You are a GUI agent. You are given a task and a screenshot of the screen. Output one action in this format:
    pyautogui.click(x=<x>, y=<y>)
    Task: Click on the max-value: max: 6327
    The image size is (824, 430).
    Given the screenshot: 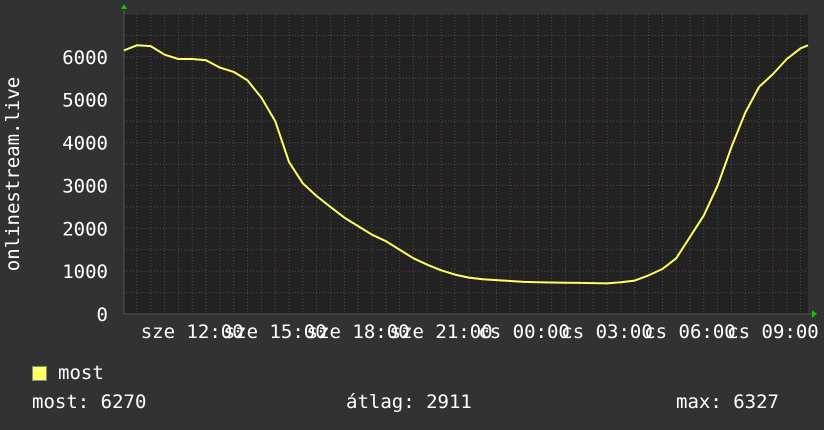 What is the action you would take?
    pyautogui.click(x=727, y=402)
    